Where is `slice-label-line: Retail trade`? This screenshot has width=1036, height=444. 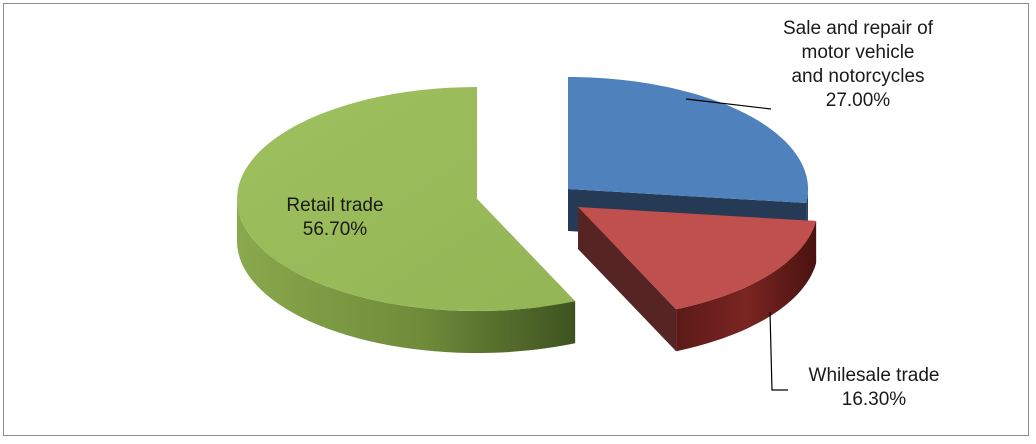
slice-label-line: Retail trade is located at coordinates (335, 205).